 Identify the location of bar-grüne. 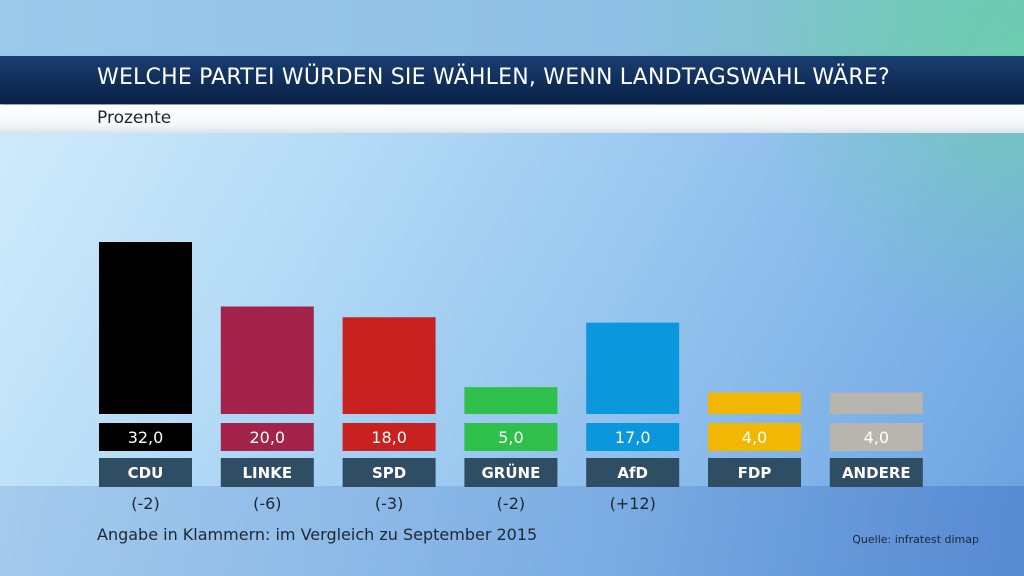
(511, 400).